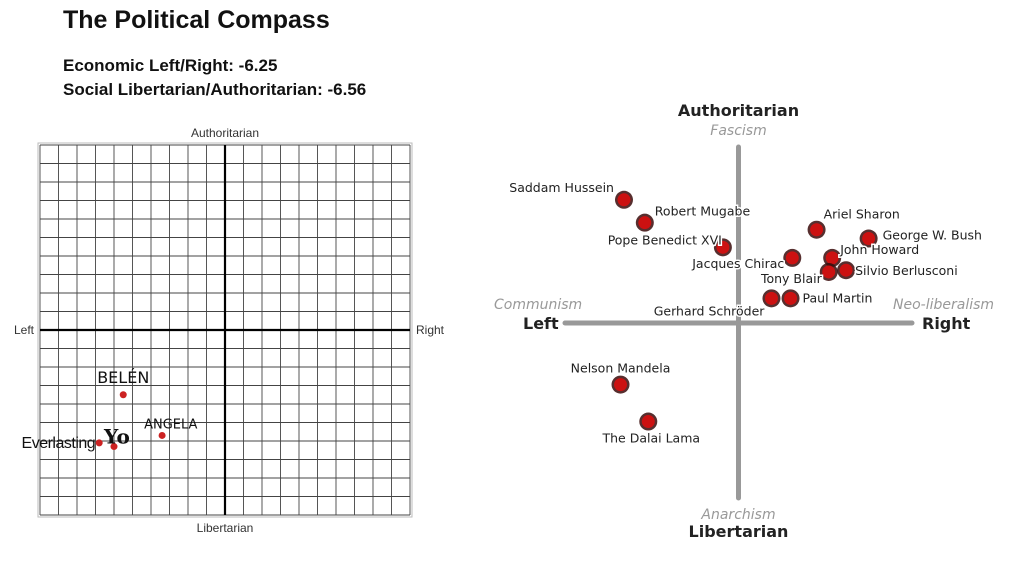 Image resolution: width=1024 pixels, height=566 pixels. I want to click on point-label-pope-benedict-xvi: Pope Benedict XVI, so click(665, 239).